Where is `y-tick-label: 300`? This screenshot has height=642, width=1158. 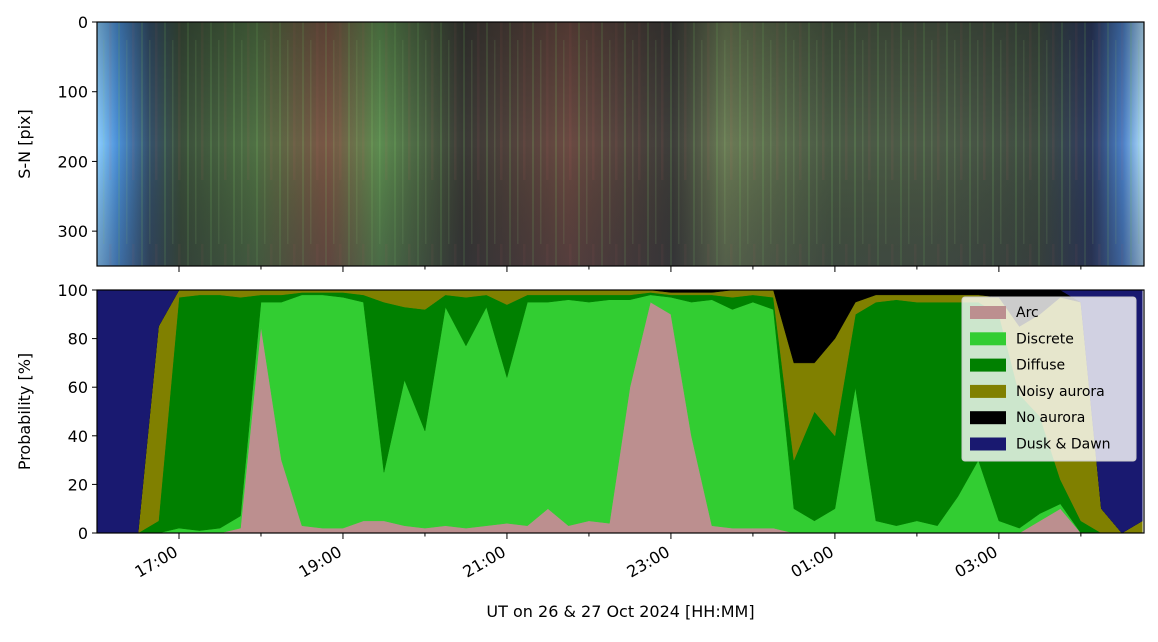
y-tick-label: 300 is located at coordinates (72, 231).